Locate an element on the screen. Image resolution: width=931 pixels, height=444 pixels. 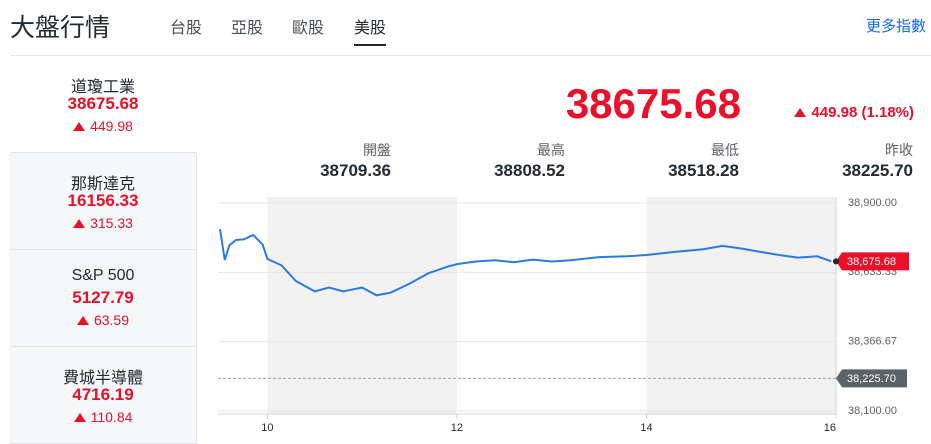
index-name: S&P 500 is located at coordinates (103, 275).